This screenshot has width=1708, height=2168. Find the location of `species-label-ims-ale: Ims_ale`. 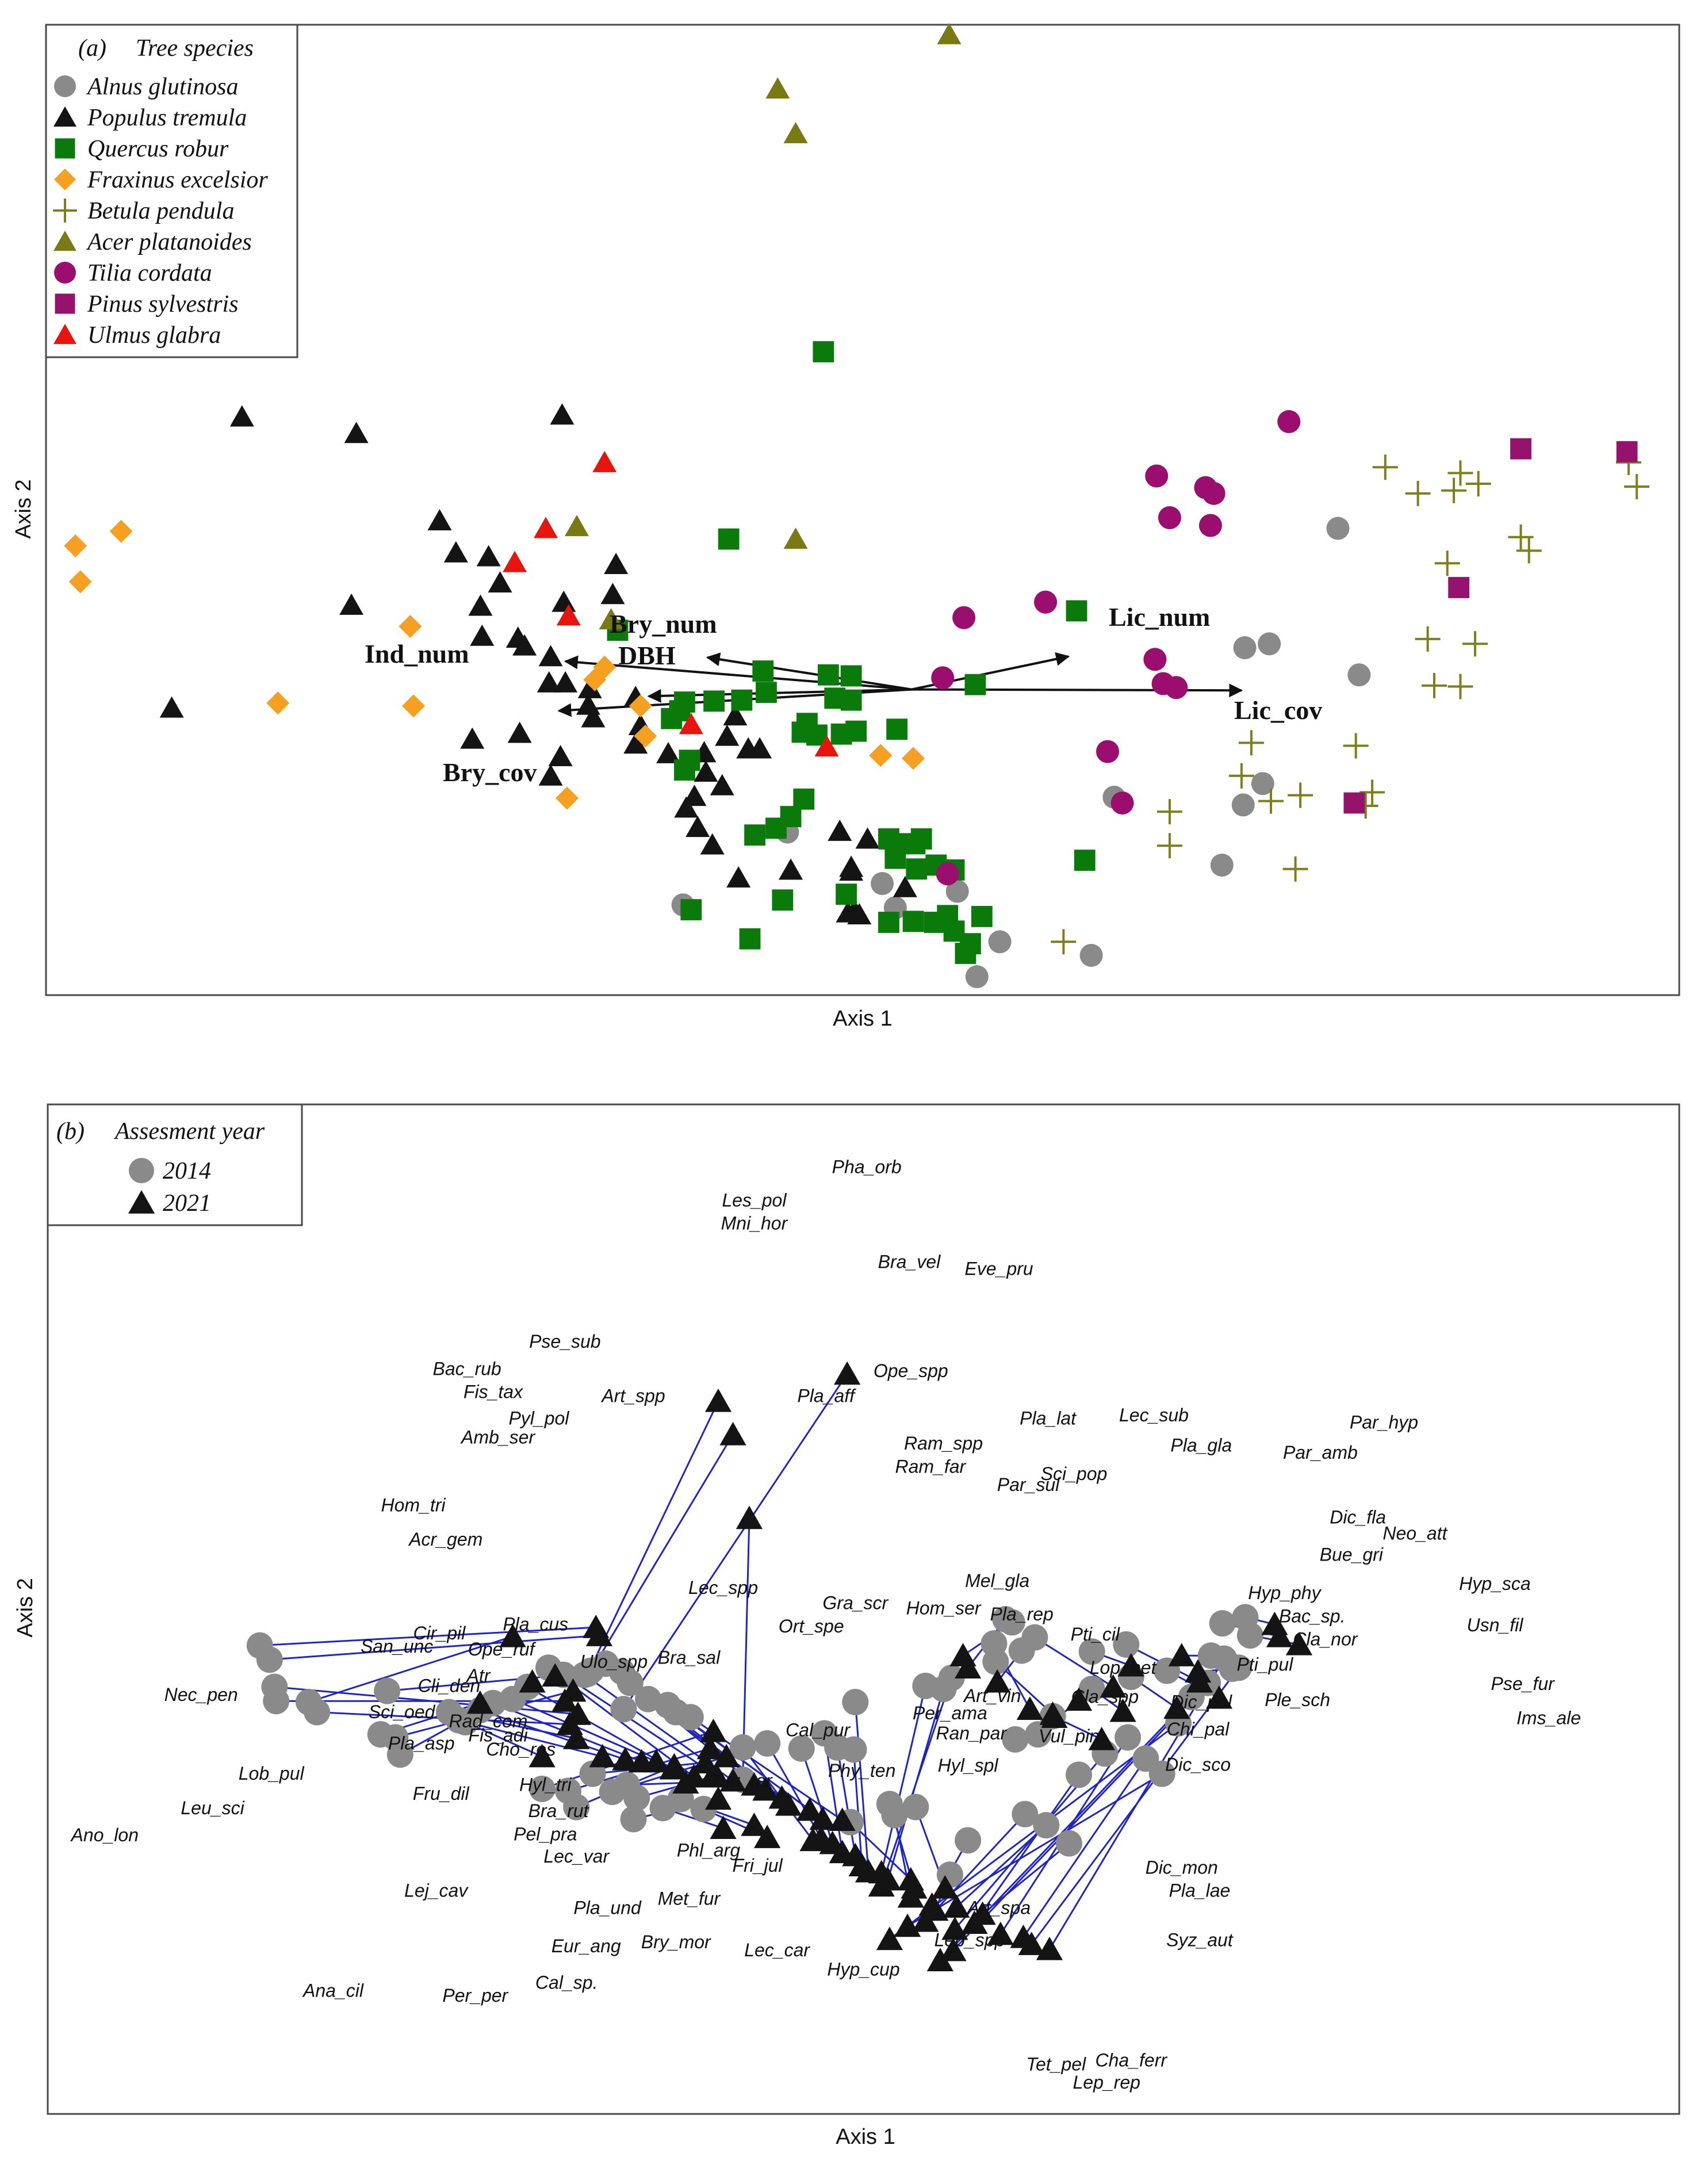

species-label-ims-ale: Ims_ale is located at coordinates (1548, 1719).